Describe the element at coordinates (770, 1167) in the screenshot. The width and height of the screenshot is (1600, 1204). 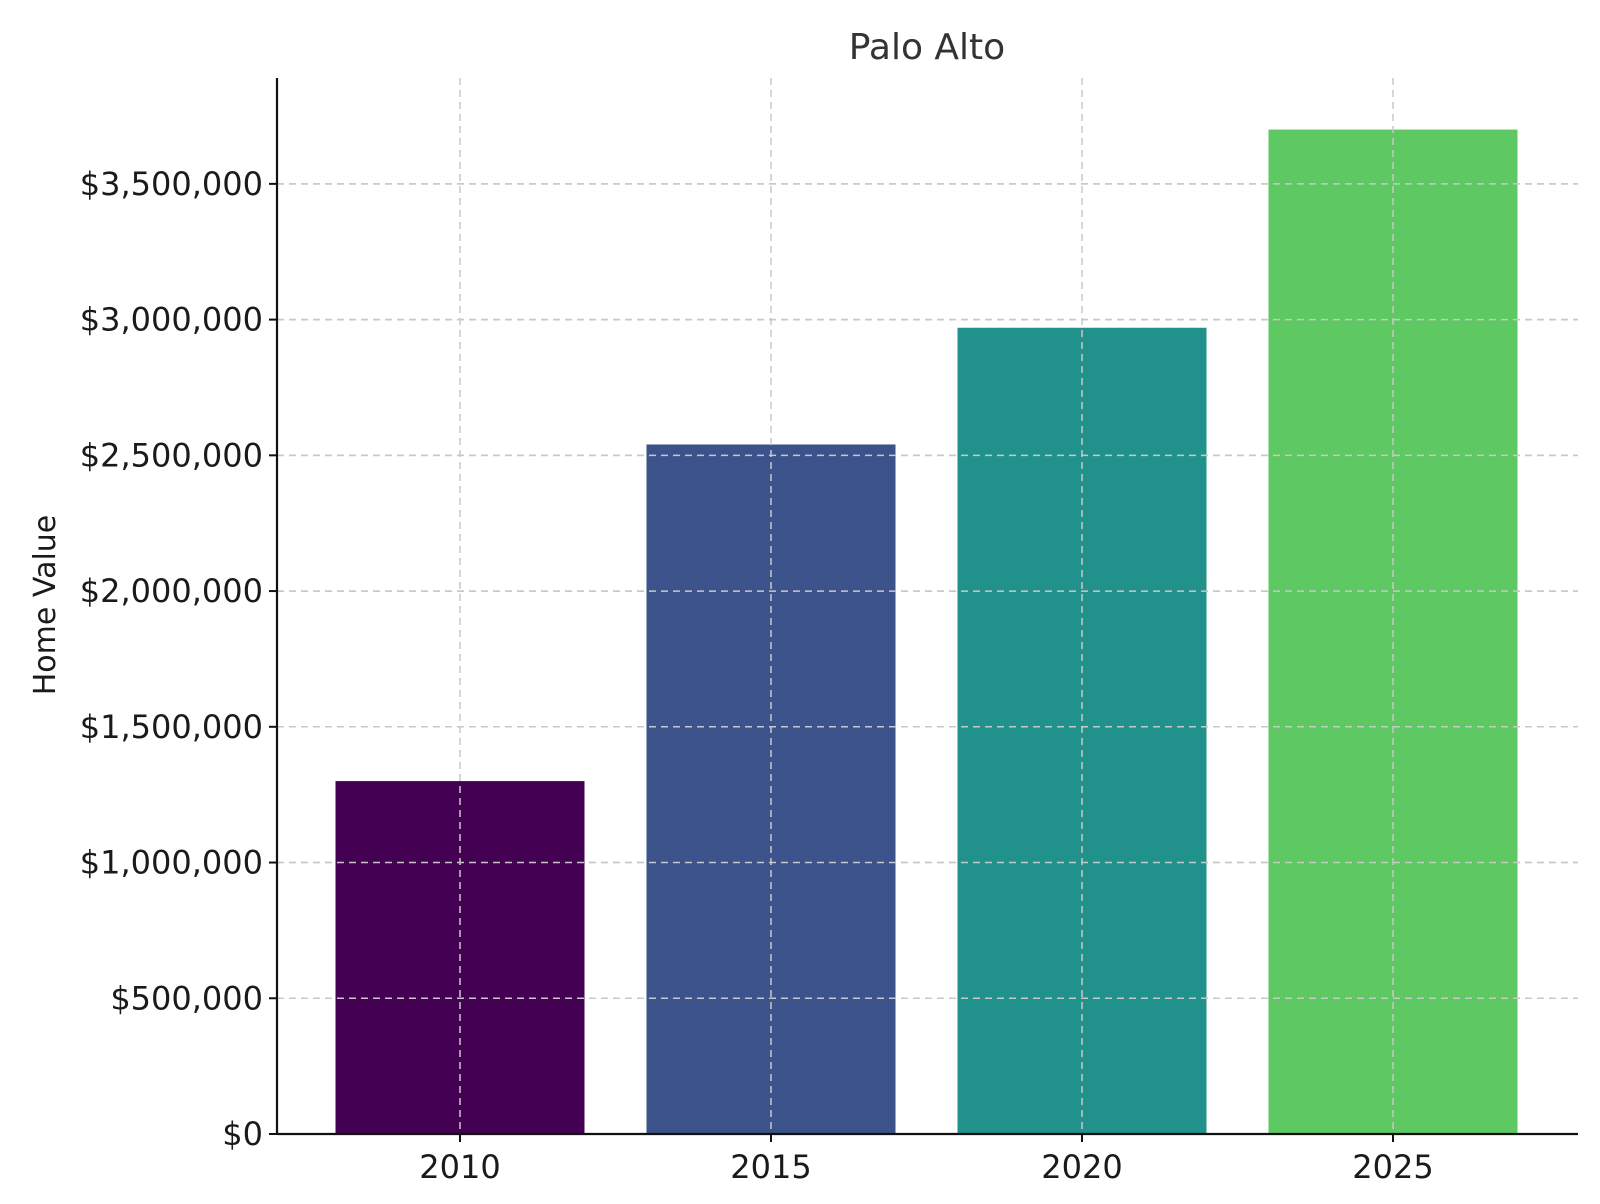
I see `x-tick-label: 2015` at that location.